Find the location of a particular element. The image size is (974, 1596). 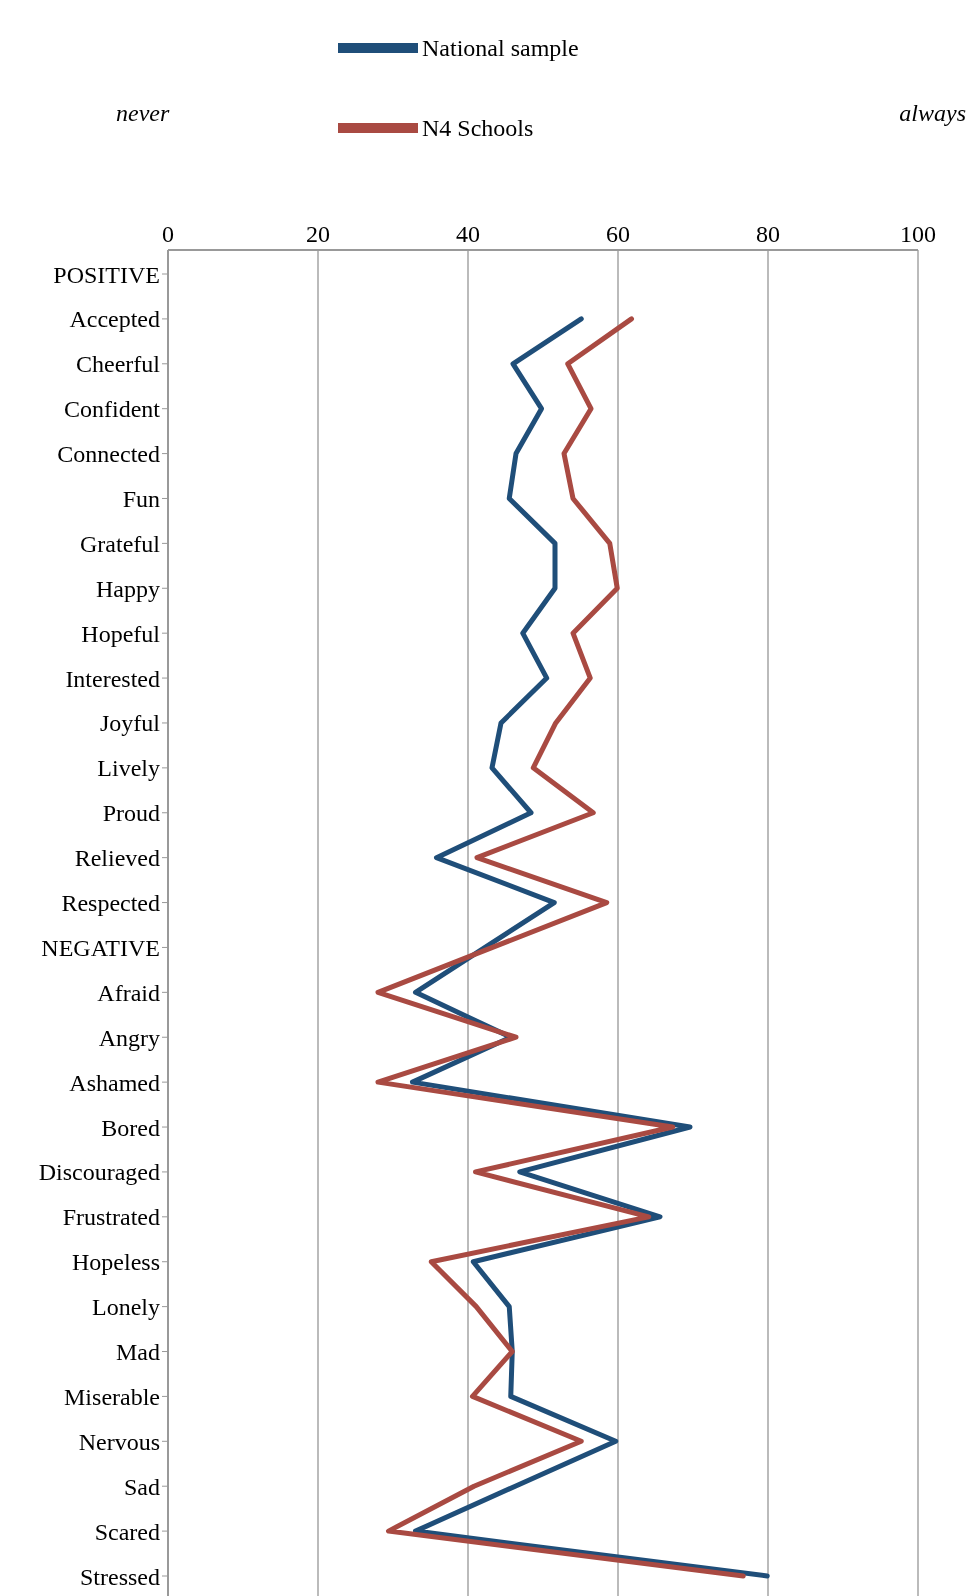

y-tick-label: Mad is located at coordinates (138, 1352).